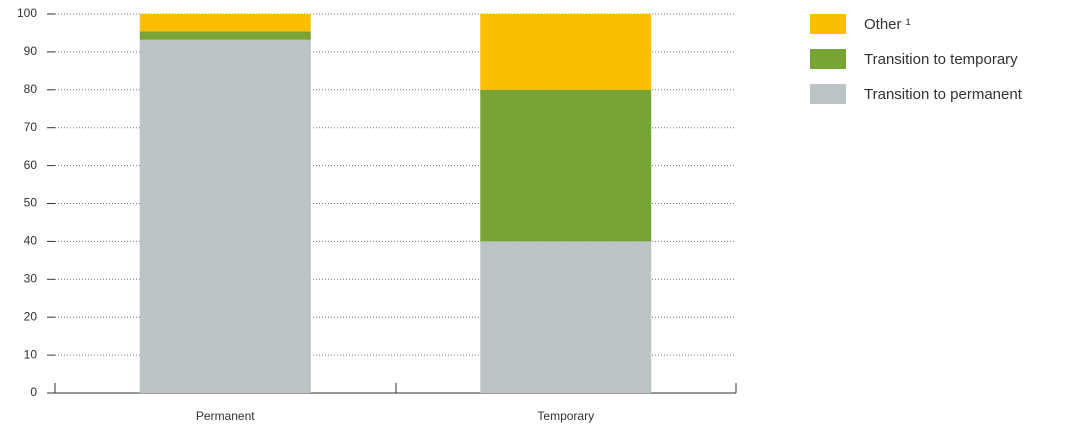 This screenshot has width=1086, height=428. Describe the element at coordinates (941, 59) in the screenshot. I see `legend-label: Transition to temporary` at that location.